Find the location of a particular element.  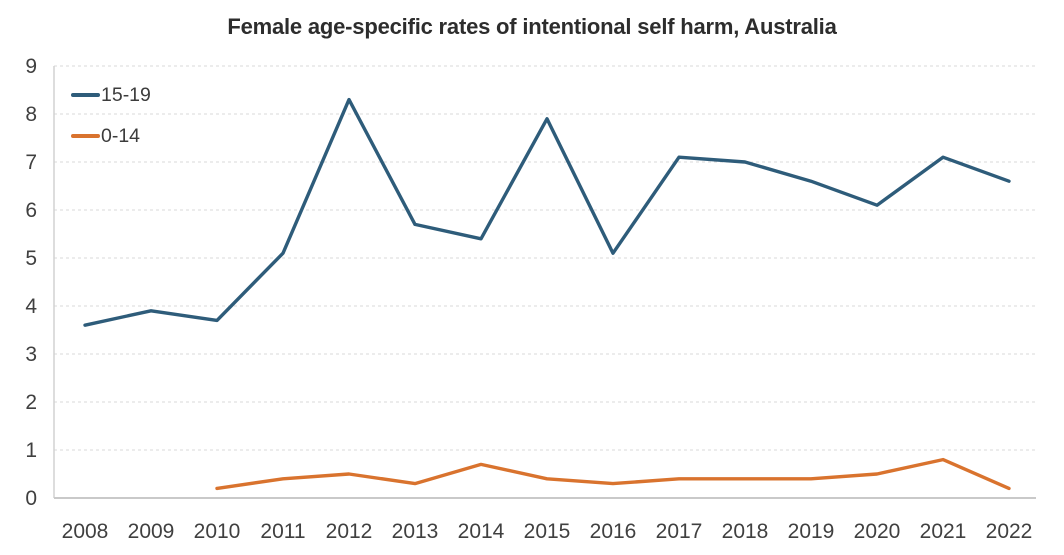

x-tick-label-2018: 2018 is located at coordinates (745, 531).